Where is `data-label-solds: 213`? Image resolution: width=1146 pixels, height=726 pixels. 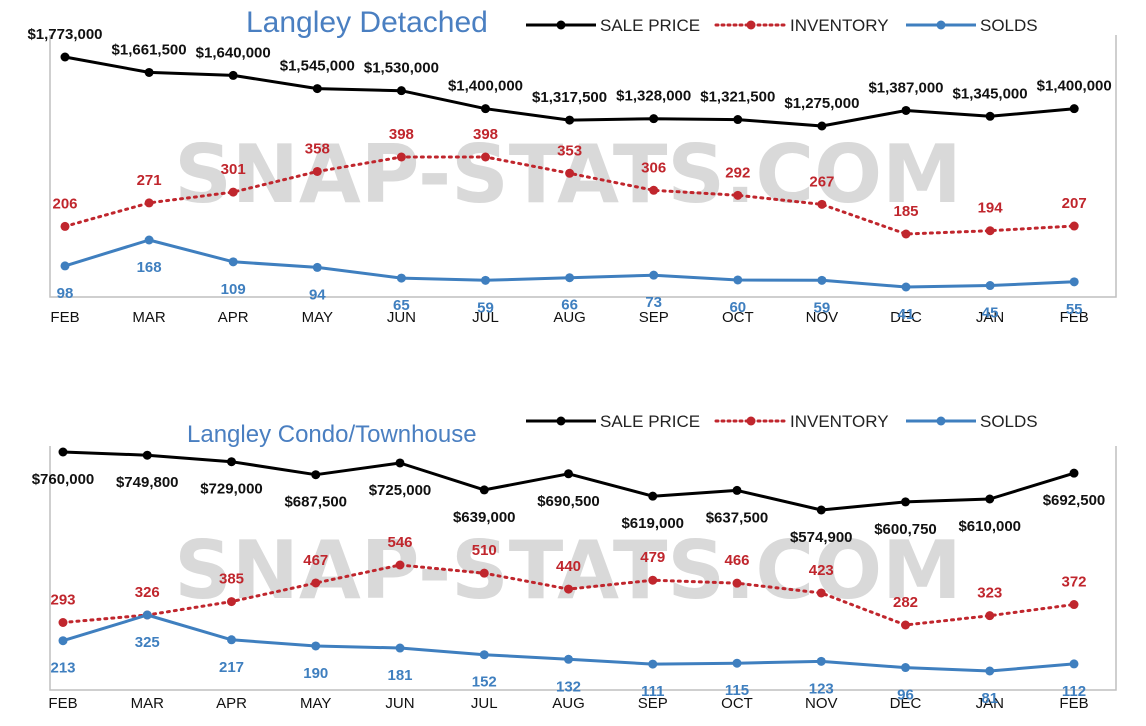
data-label-solds: 213 is located at coordinates (62, 668).